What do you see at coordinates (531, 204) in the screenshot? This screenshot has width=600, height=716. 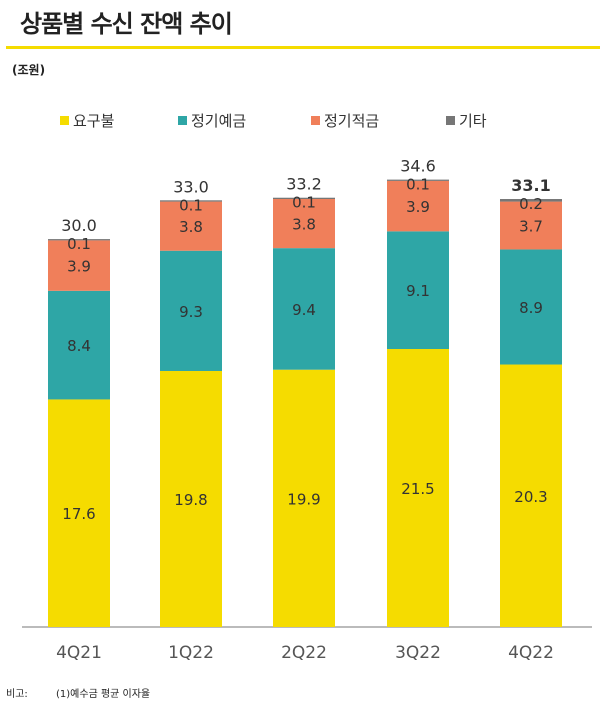 I see `data-label: 0.2` at bounding box center [531, 204].